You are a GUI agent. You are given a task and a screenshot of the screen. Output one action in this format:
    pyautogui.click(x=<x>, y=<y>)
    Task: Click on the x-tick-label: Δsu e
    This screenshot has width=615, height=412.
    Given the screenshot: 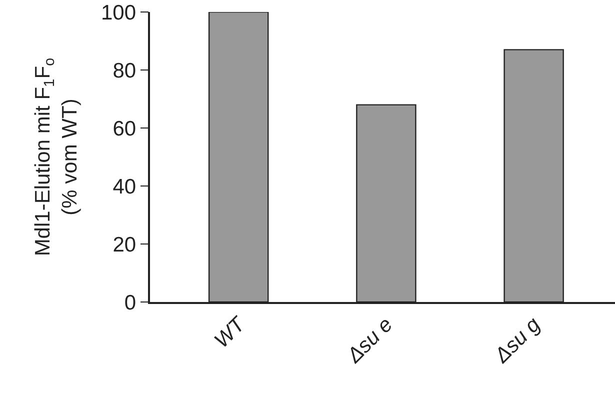 What is the action you would take?
    pyautogui.click(x=370, y=340)
    